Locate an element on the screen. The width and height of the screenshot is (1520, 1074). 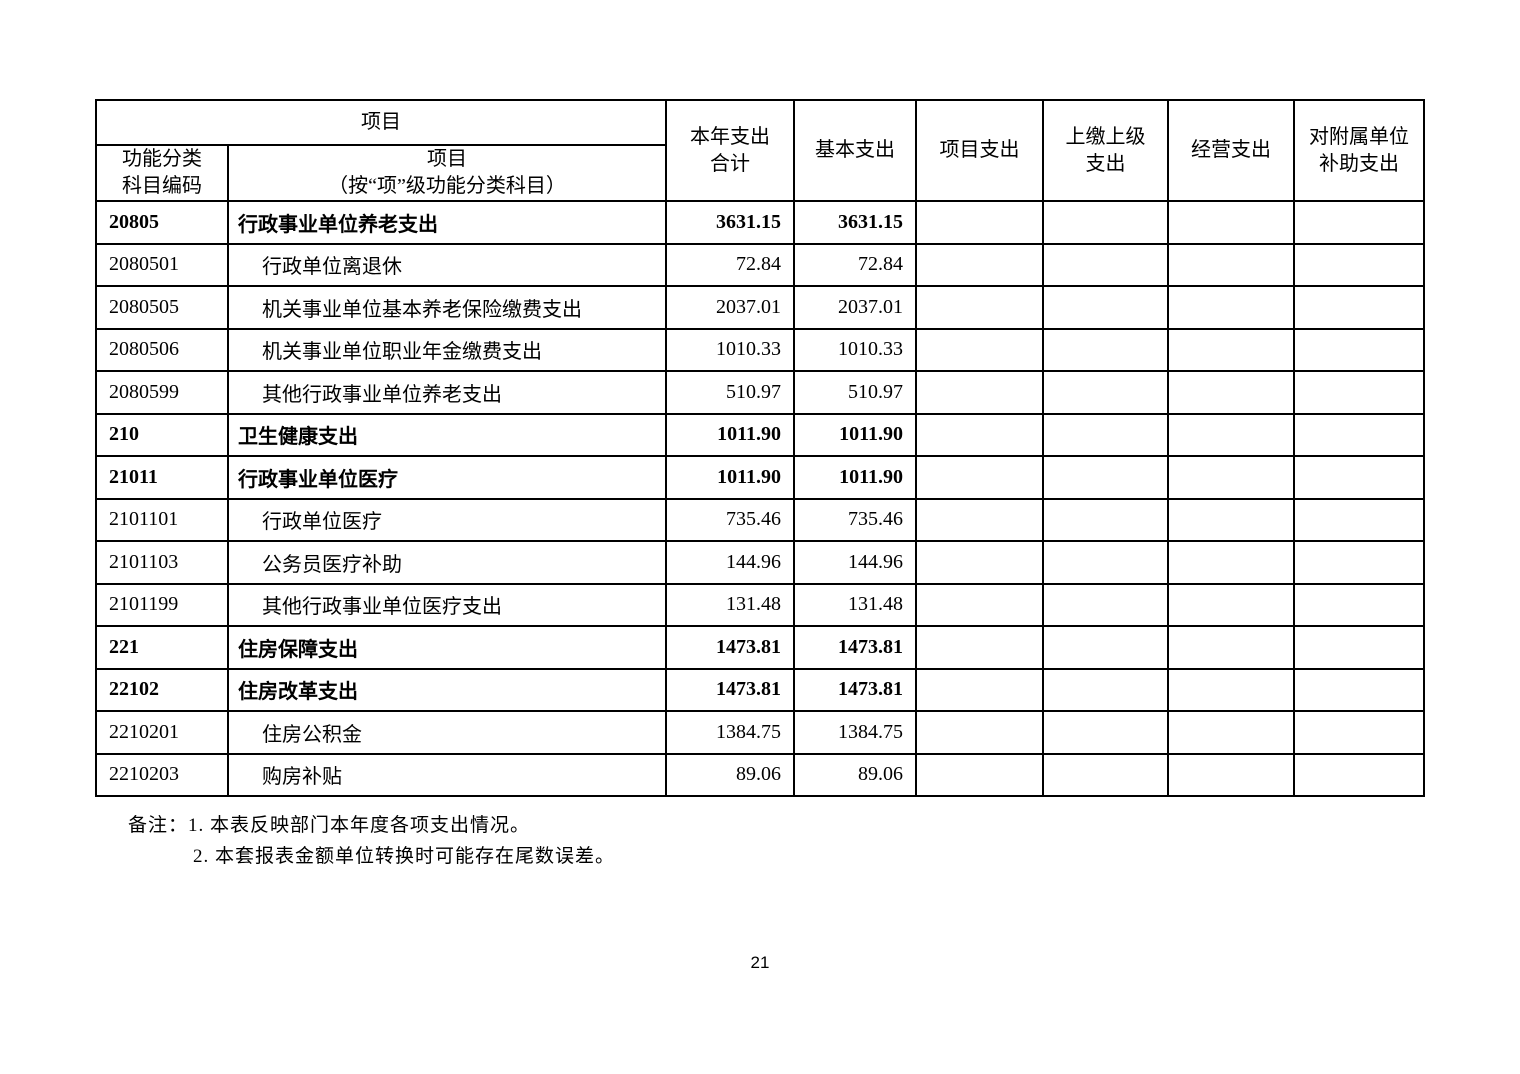
cell-total: 131.48 is located at coordinates (730, 604).